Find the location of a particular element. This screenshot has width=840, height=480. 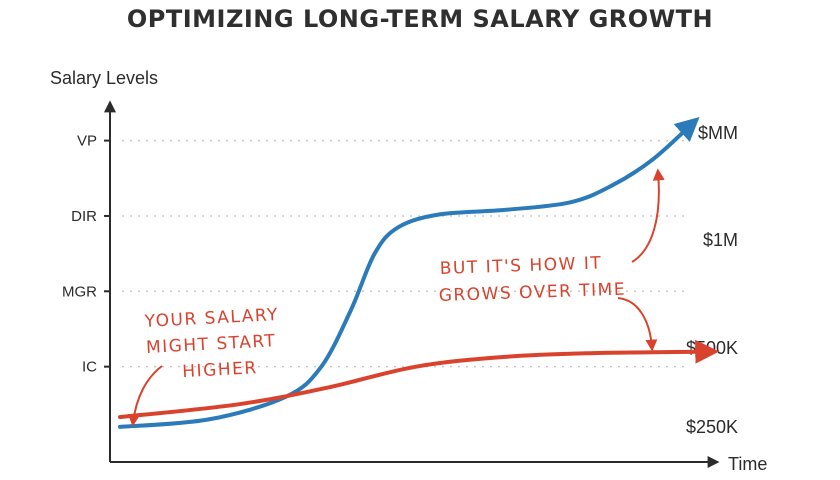

annotation-line: YOUR SALARY is located at coordinates (211, 318).